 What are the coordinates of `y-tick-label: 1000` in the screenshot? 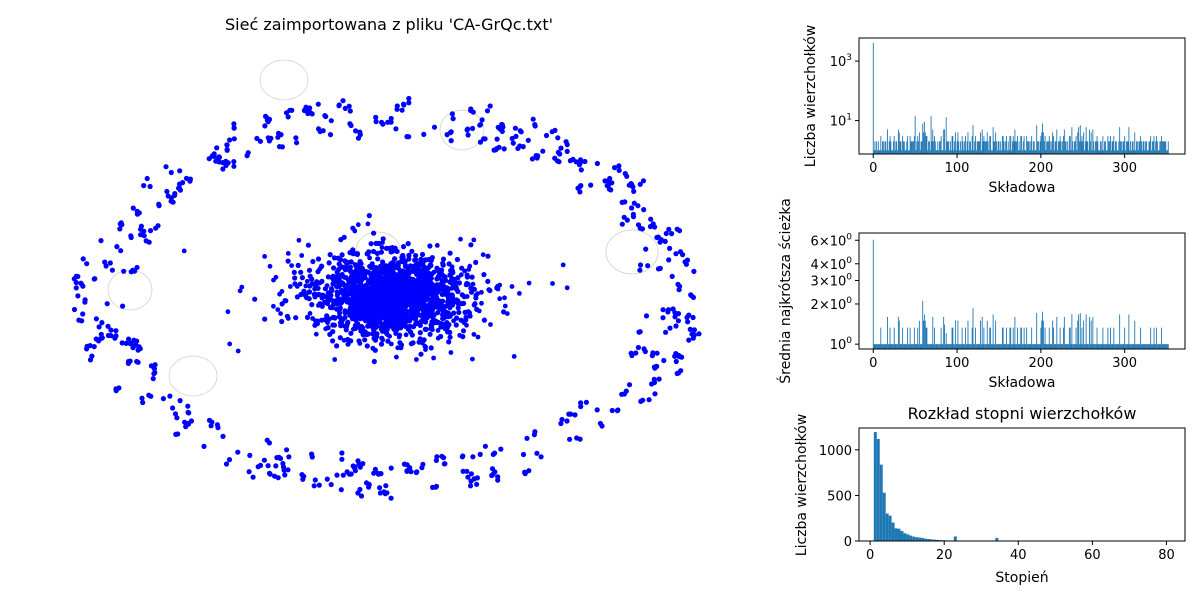 It's located at (835, 451).